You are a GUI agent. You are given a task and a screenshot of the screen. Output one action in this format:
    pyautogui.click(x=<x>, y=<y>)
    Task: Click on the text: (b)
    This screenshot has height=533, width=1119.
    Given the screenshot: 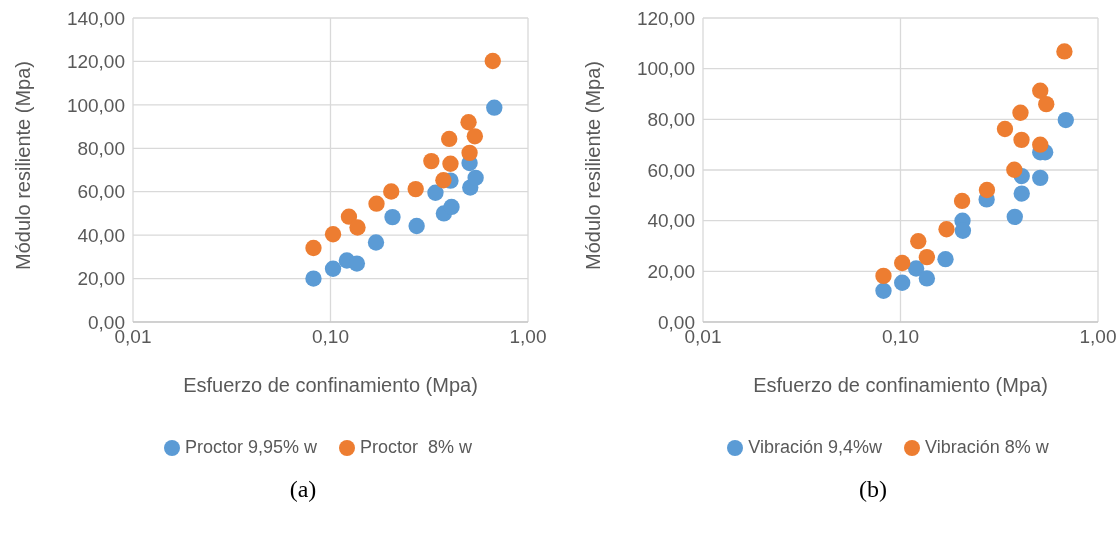 What is the action you would take?
    pyautogui.click(x=873, y=489)
    